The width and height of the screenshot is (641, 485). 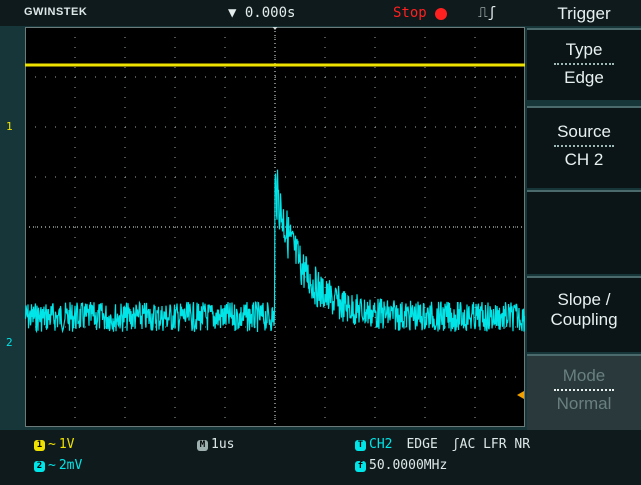 What do you see at coordinates (584, 299) in the screenshot?
I see `menu-item-label: Slope /` at bounding box center [584, 299].